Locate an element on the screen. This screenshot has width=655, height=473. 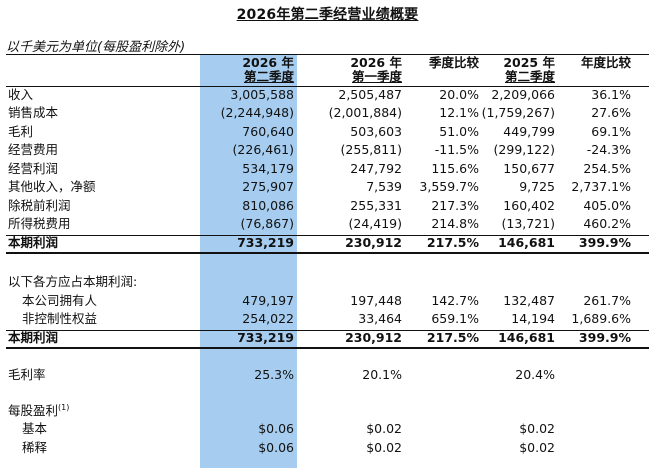
cell-value: -24.3% is located at coordinates (608, 149).